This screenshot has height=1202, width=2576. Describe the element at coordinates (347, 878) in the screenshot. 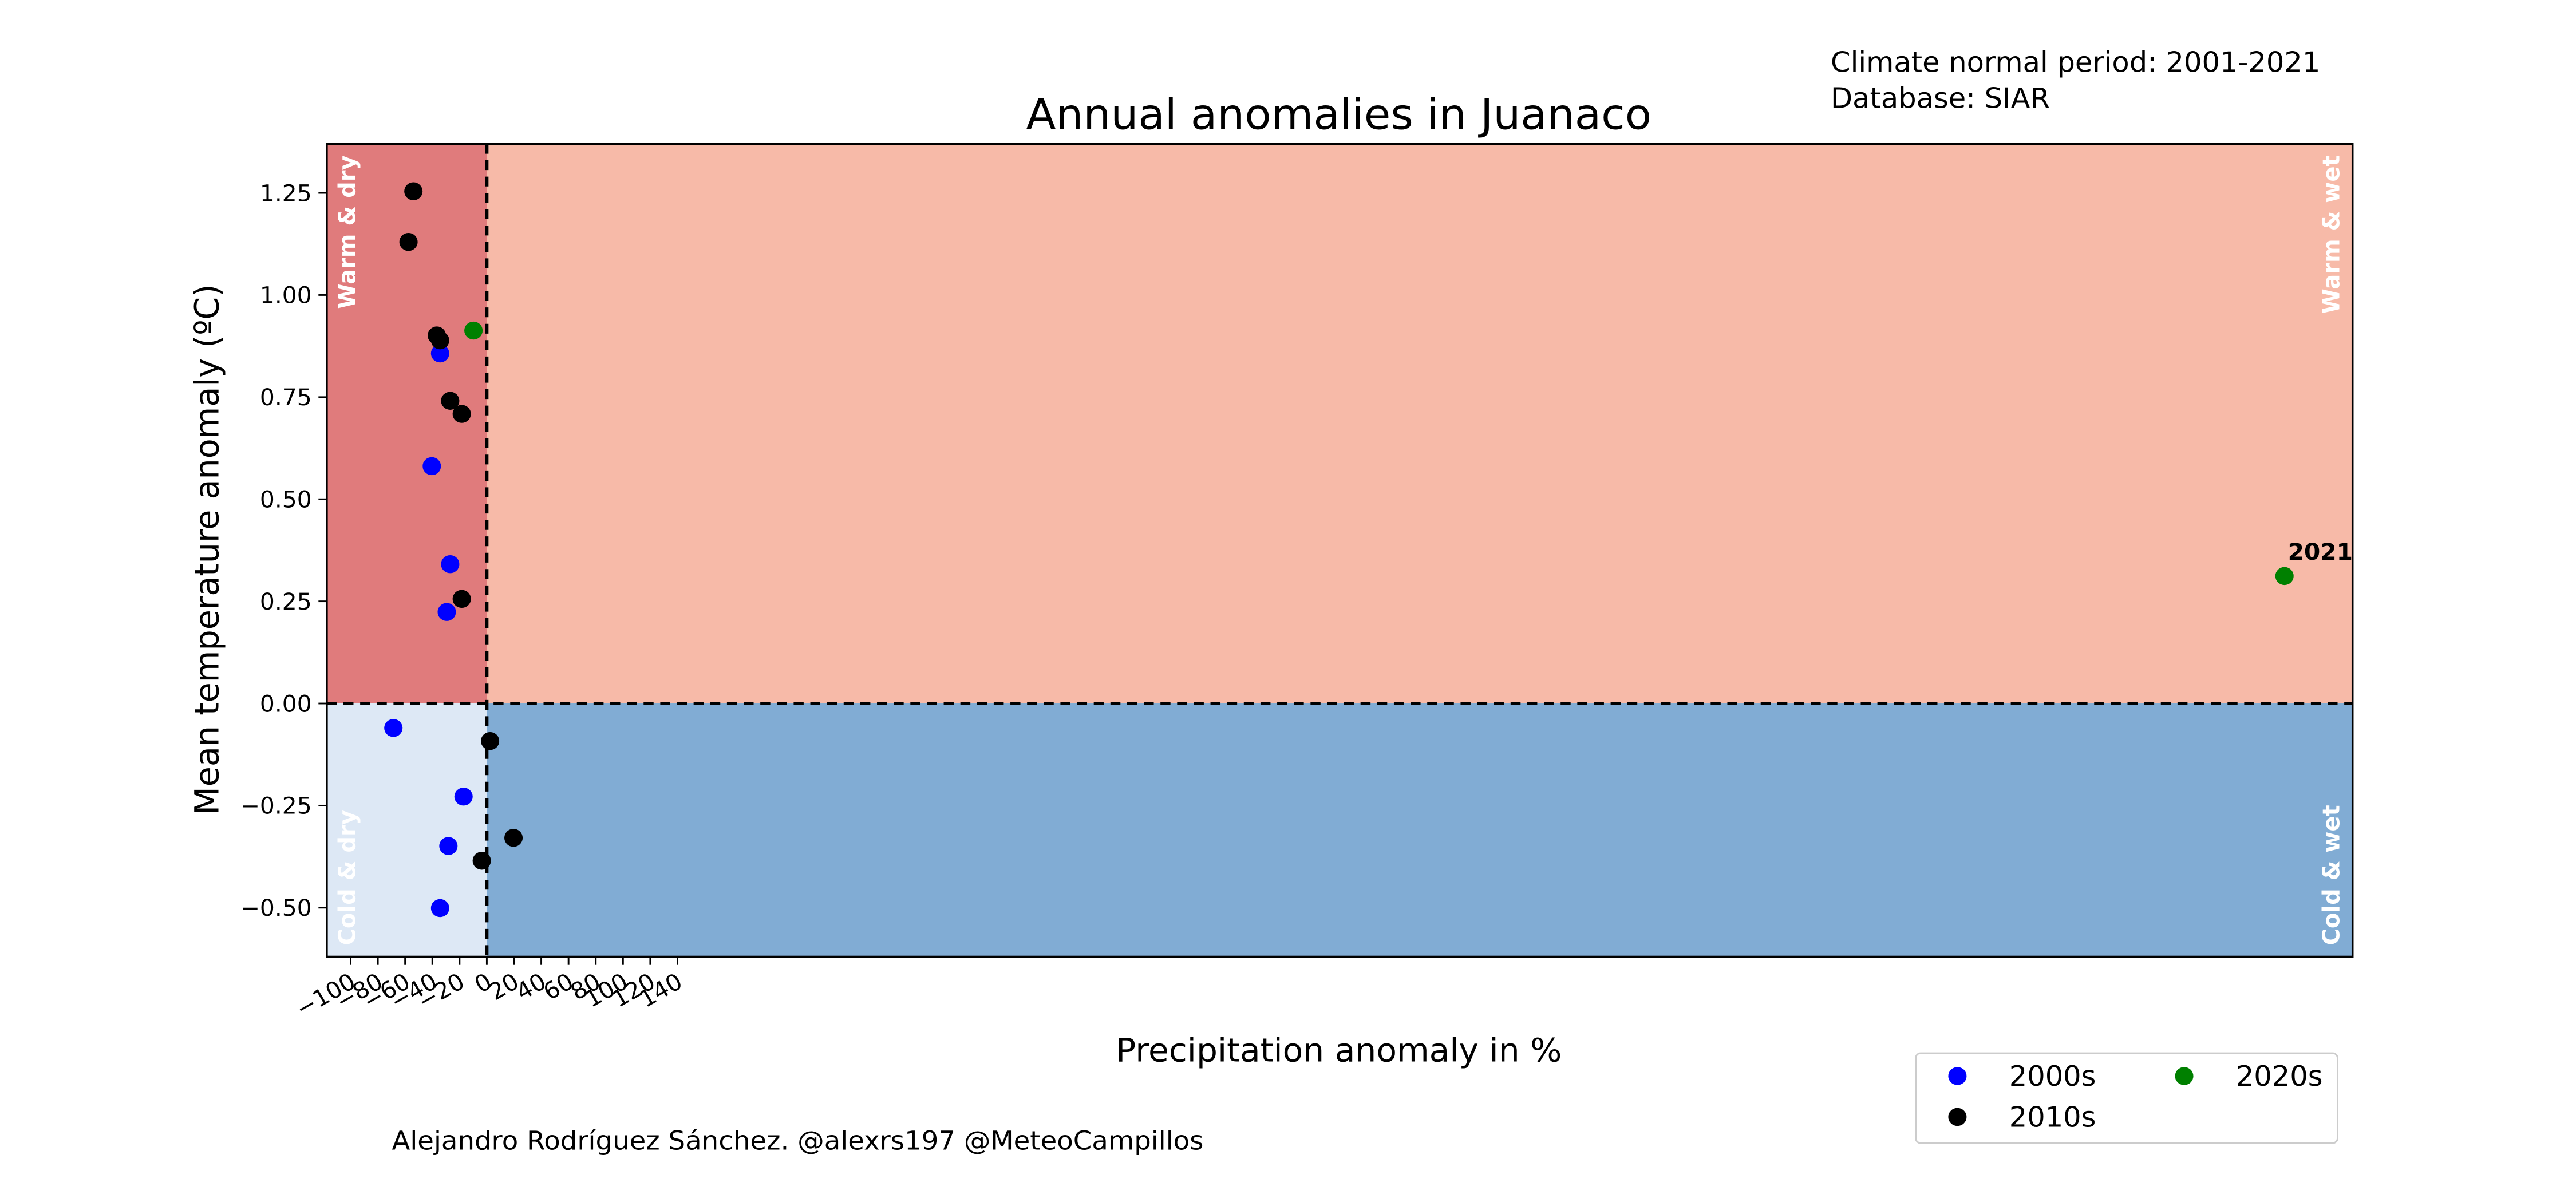

I see `quadrant-label: Cold & dry` at that location.